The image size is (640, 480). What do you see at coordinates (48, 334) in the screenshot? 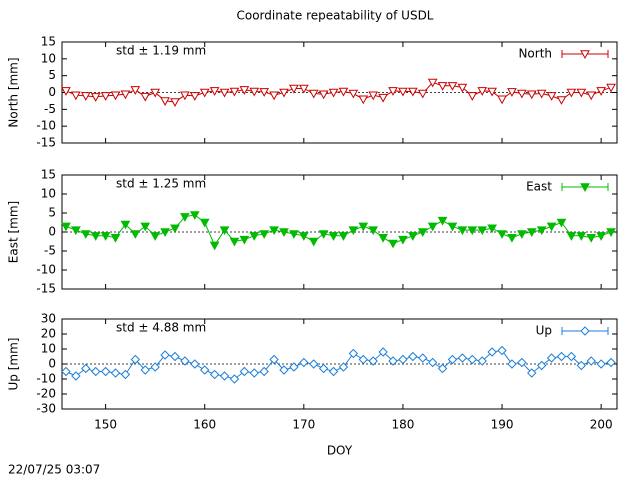
I see `y-tick-label: 20` at bounding box center [48, 334].